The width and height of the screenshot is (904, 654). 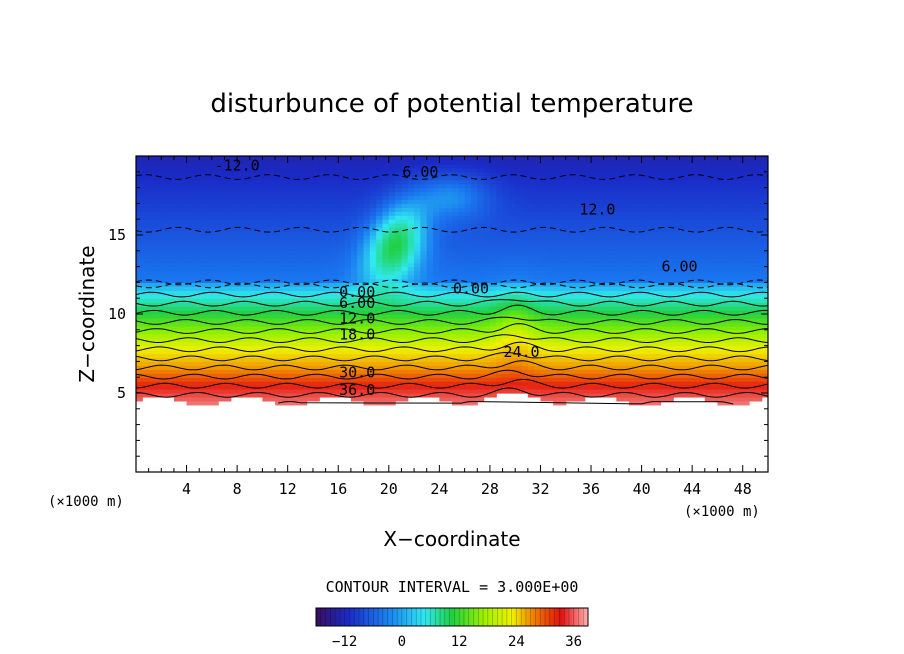 I want to click on x-tick-label: 48, so click(x=743, y=489).